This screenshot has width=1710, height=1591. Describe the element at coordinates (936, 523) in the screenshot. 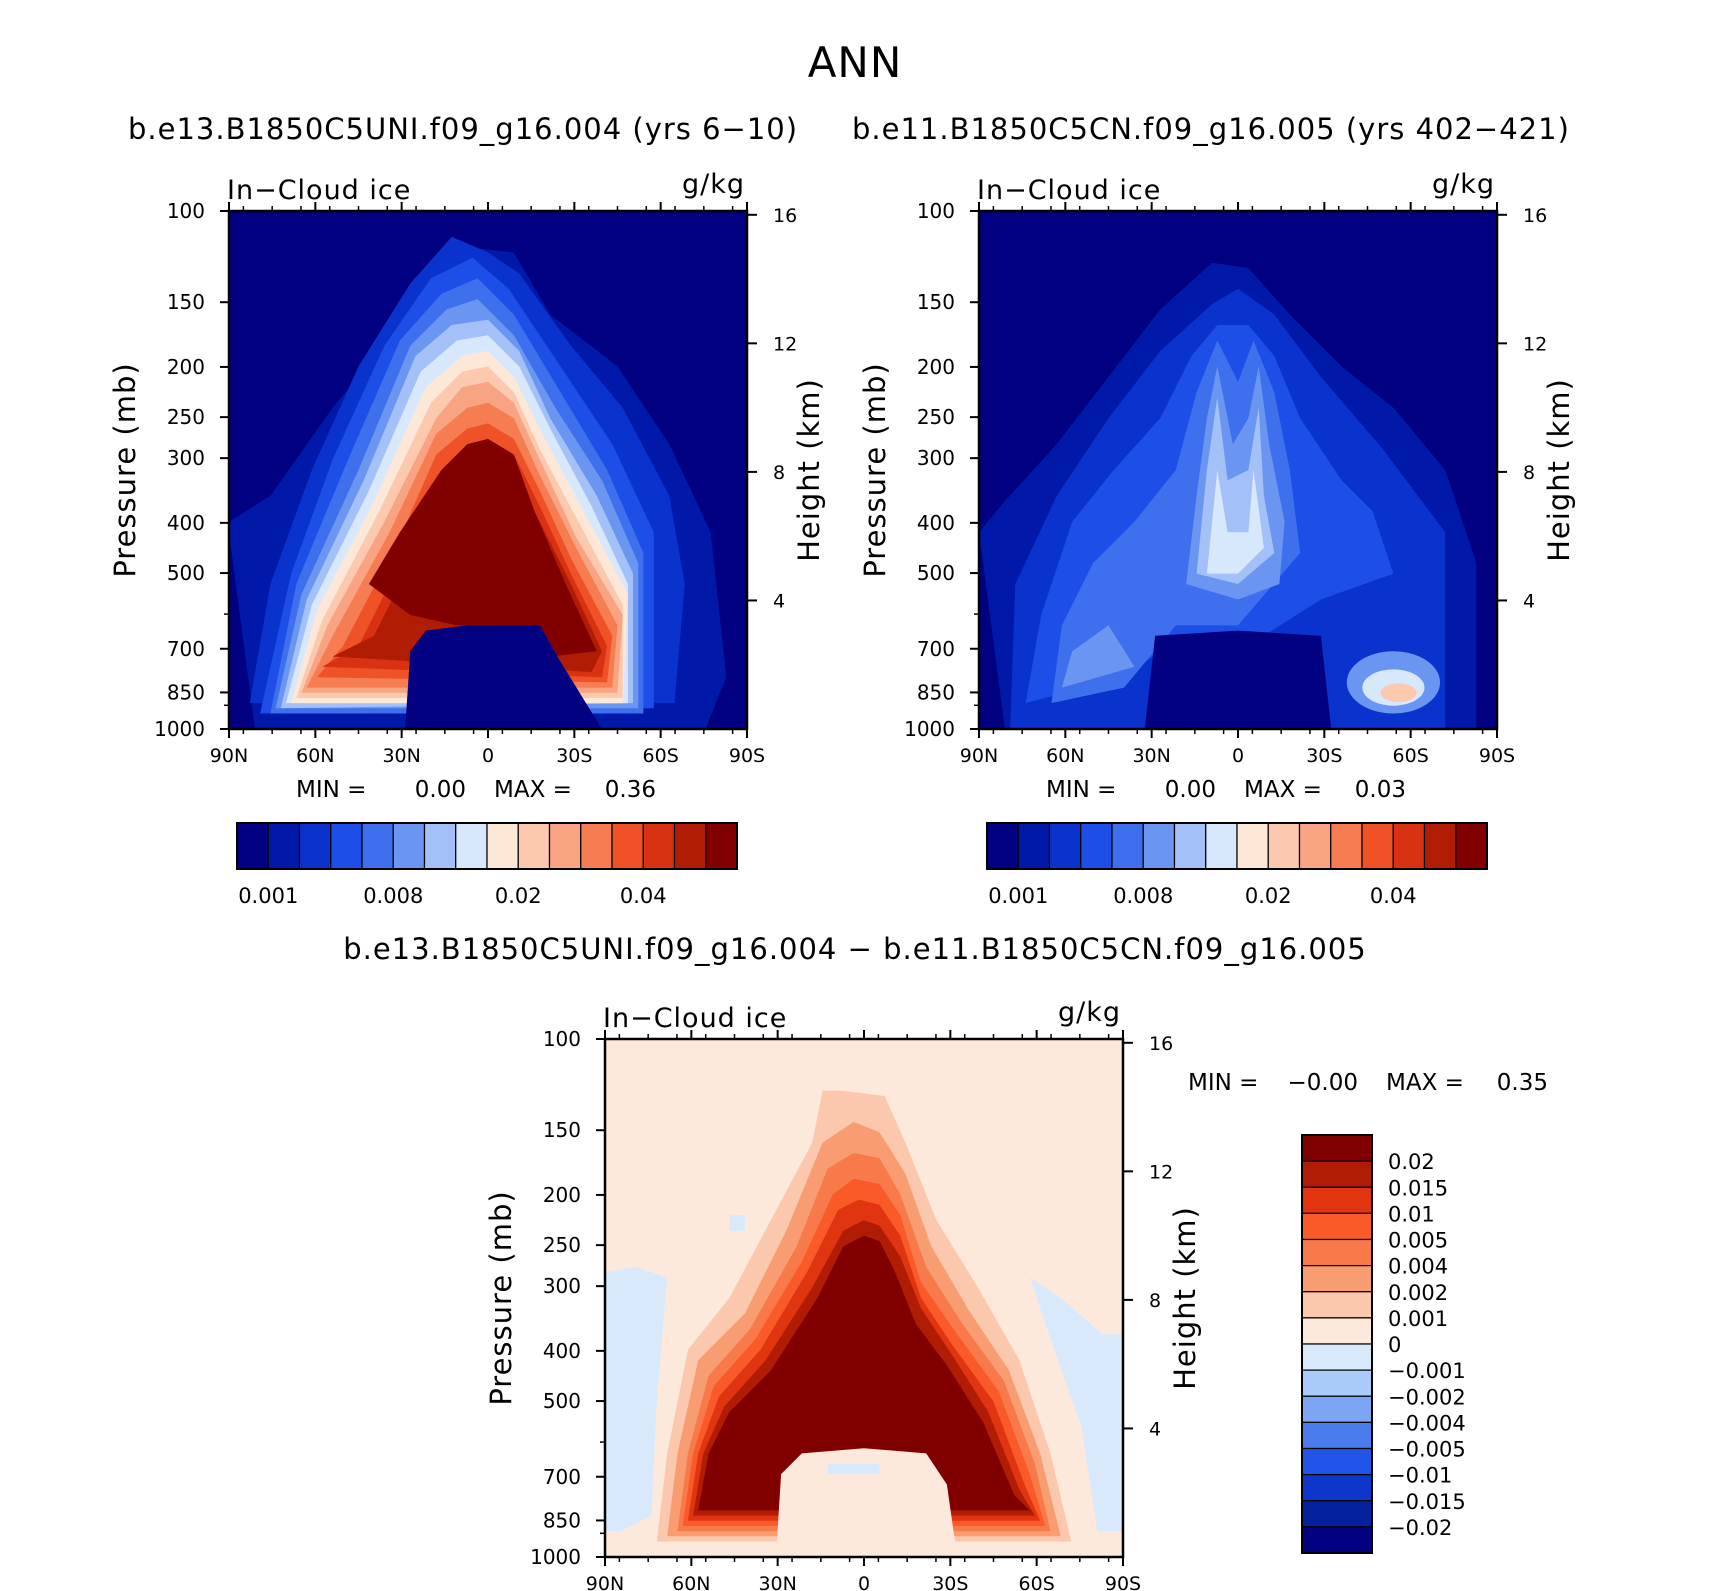

I see `right-ytick-label: 400` at that location.